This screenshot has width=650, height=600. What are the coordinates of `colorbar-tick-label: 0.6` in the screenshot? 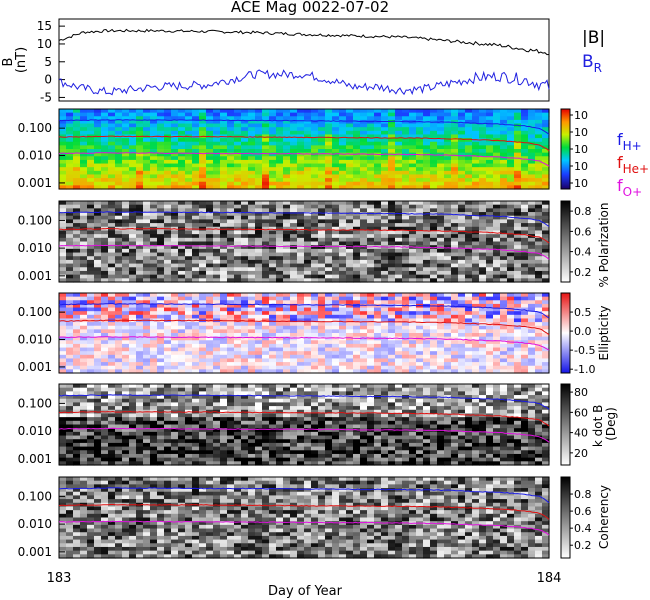 It's located at (583, 231).